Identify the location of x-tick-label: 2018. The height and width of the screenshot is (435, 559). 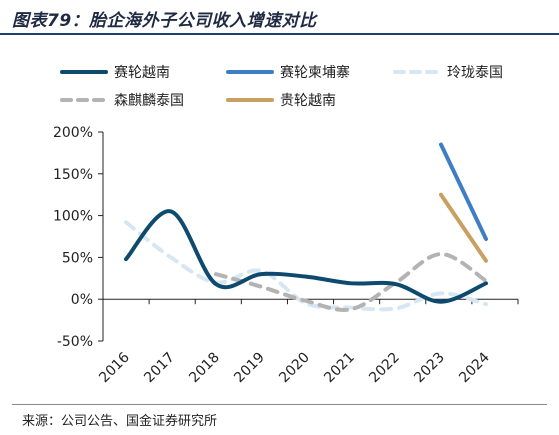
(204, 368).